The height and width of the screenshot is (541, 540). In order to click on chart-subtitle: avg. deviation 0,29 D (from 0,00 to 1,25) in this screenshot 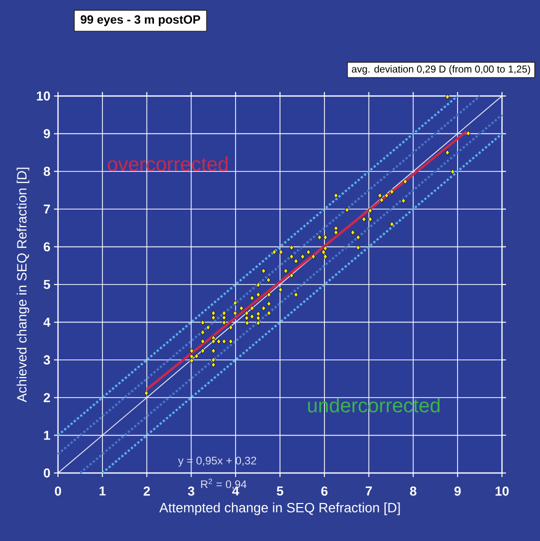, I will do `click(441, 70)`.